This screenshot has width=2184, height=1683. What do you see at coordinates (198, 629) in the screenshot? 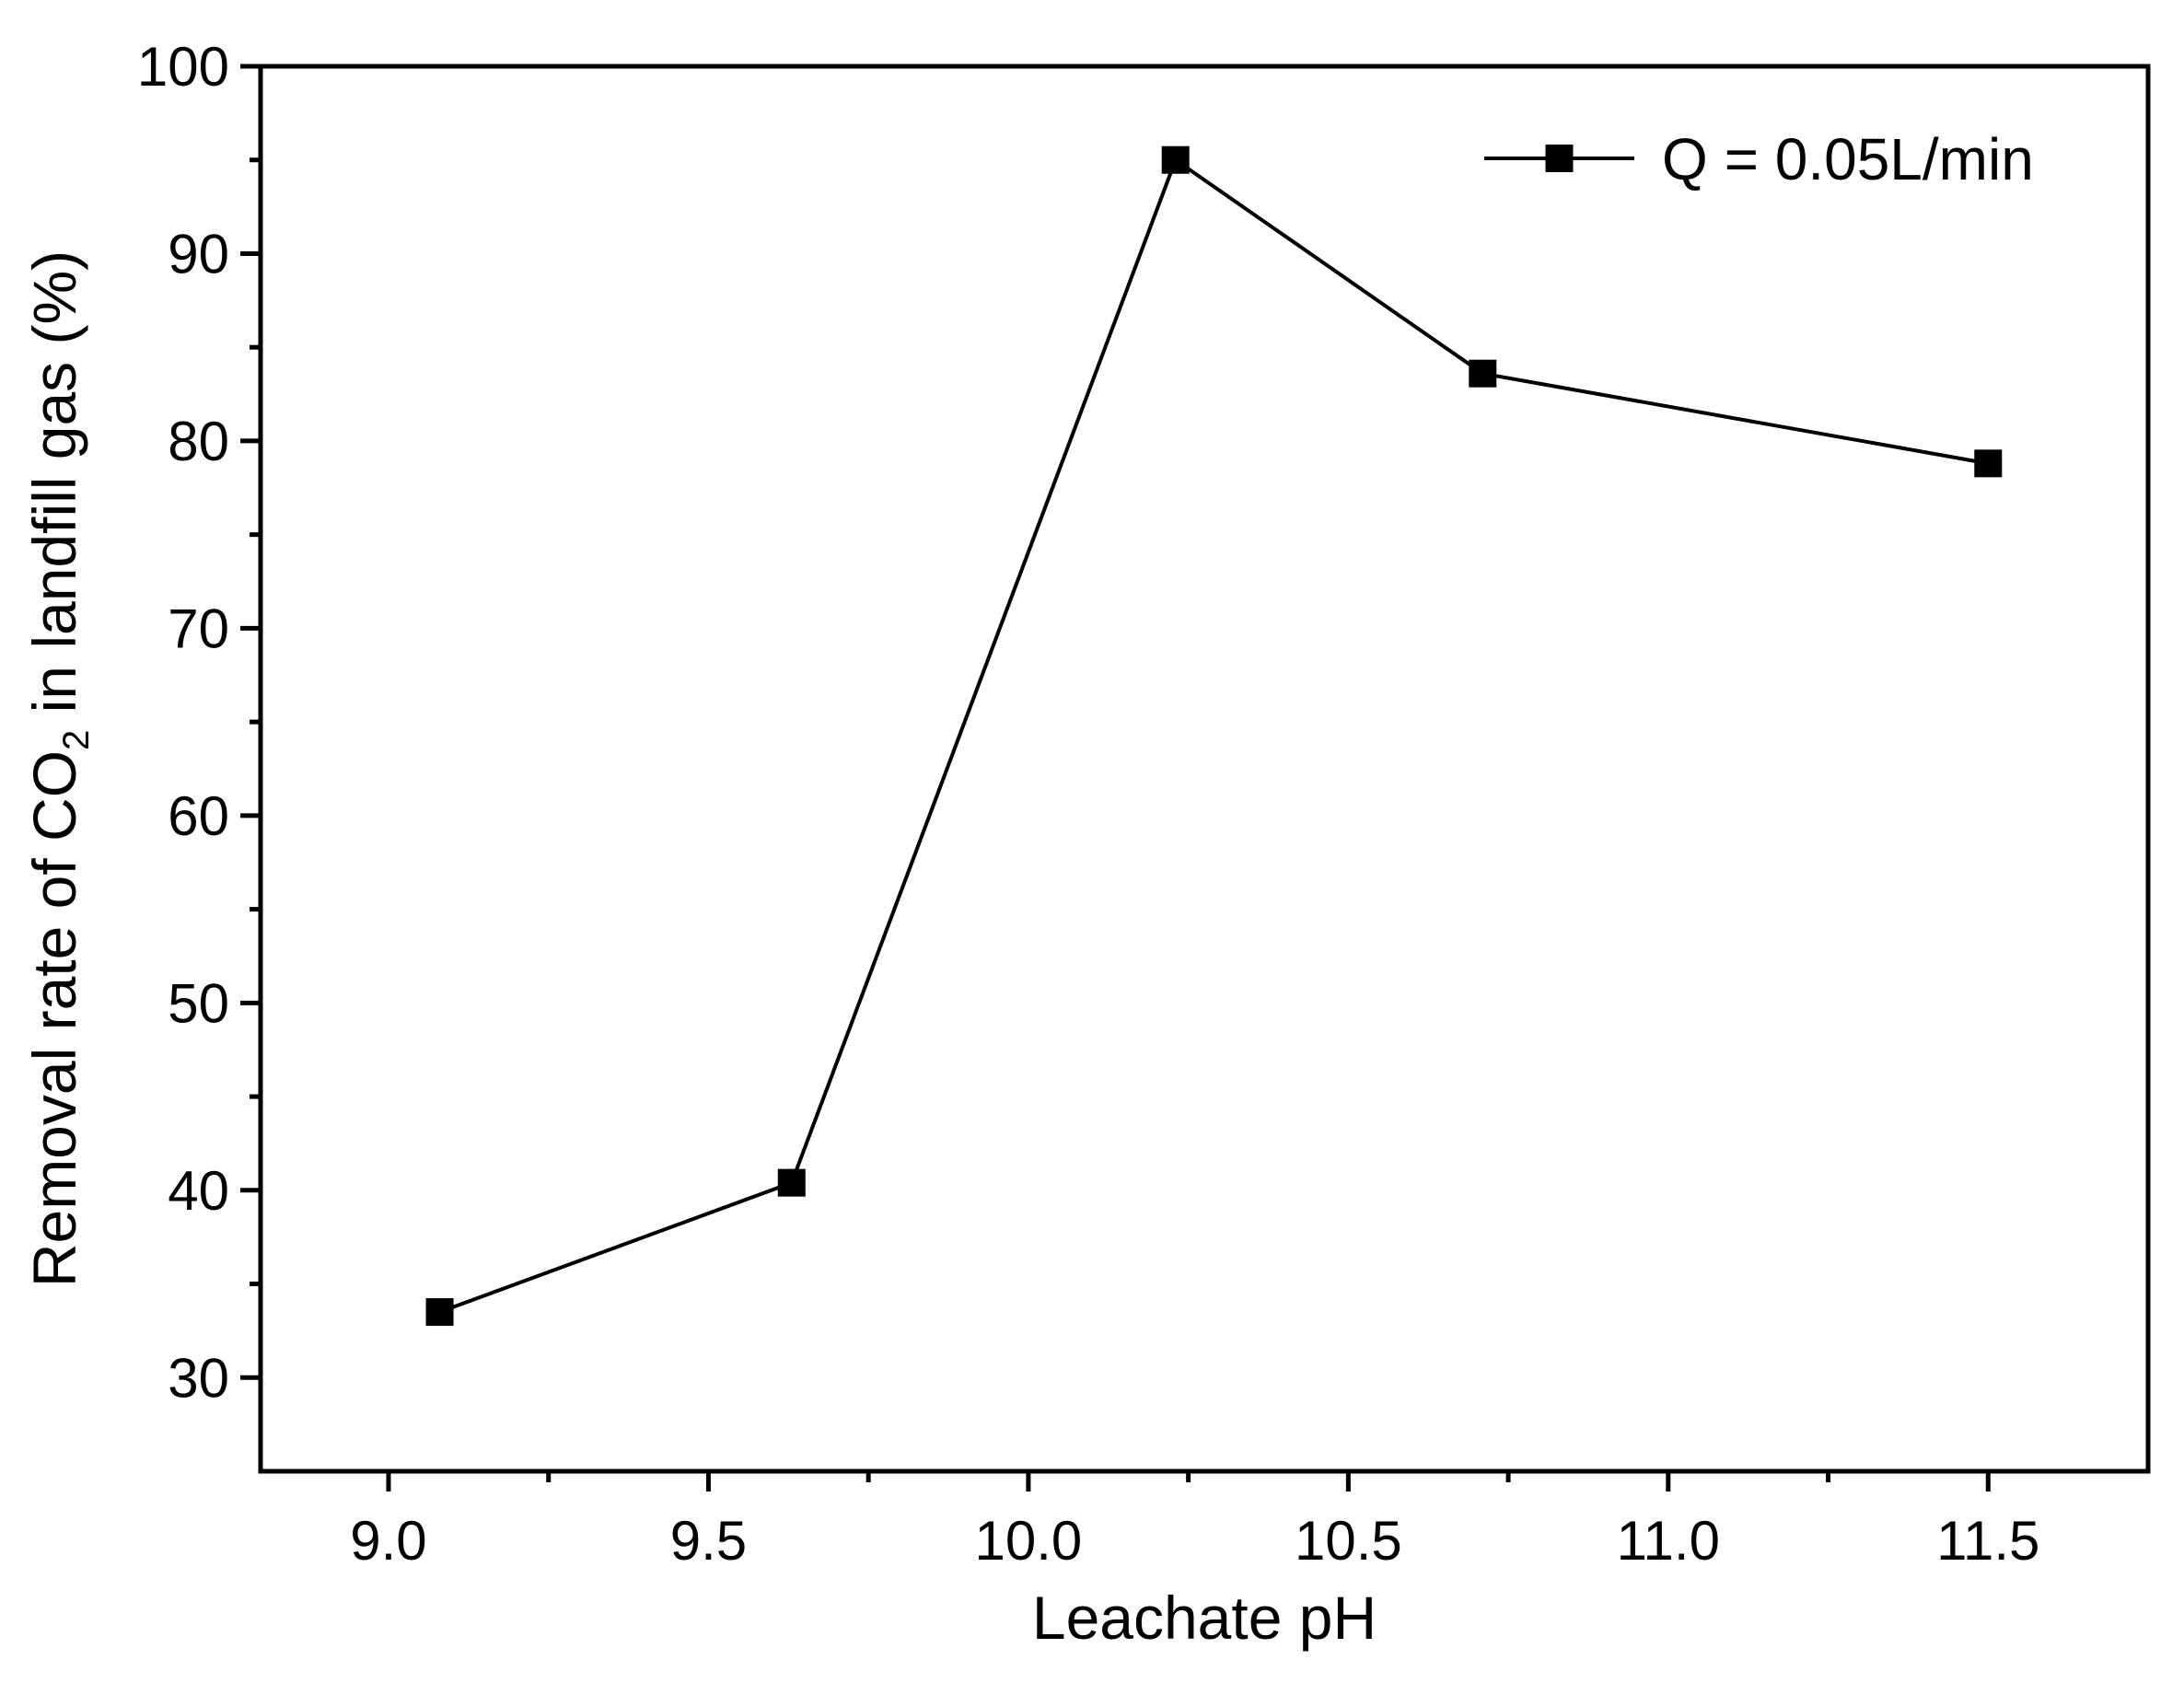
I see `y-tick-label: 70` at bounding box center [198, 629].